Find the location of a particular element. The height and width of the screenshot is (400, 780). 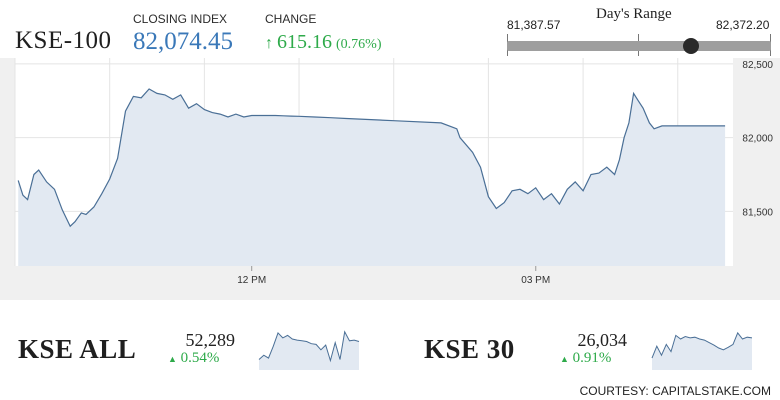

days-range-low: 81,387.57 is located at coordinates (534, 25).